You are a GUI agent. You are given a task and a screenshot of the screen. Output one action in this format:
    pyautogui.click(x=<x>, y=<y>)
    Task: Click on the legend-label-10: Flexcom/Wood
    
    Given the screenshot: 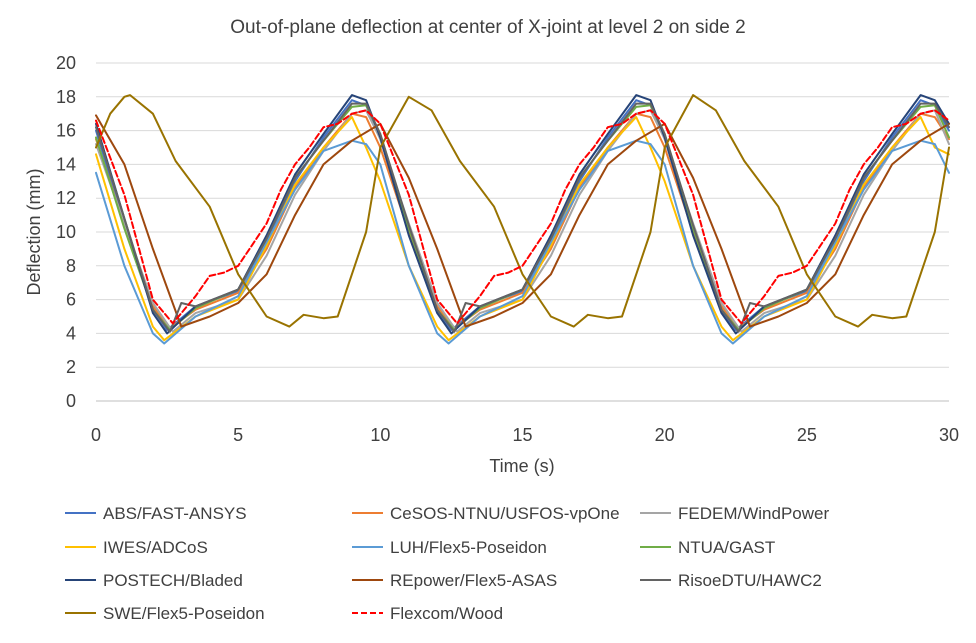 What is the action you would take?
    pyautogui.click(x=446, y=613)
    